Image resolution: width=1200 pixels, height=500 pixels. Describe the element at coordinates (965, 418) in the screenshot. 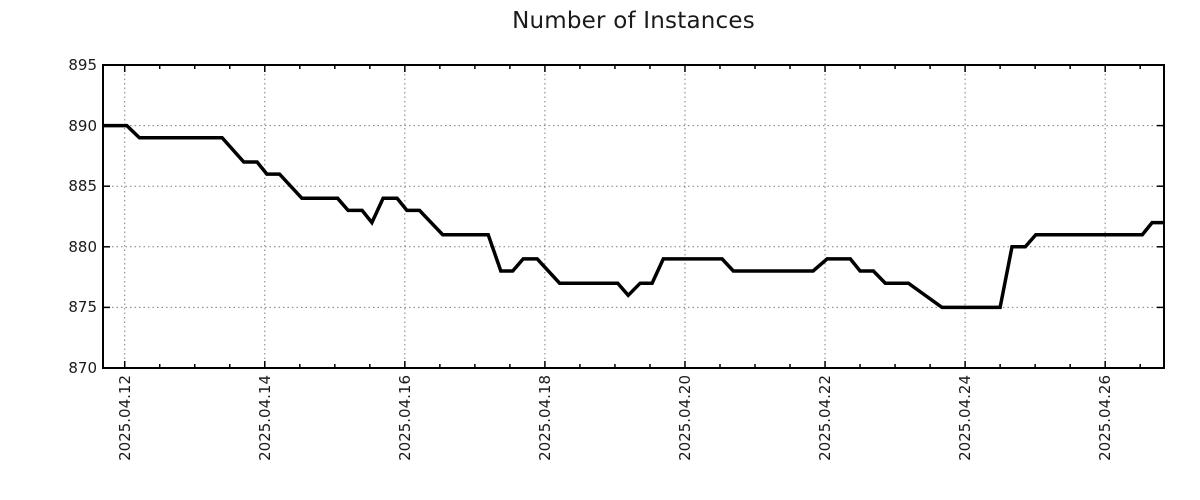

I see `x-tick-label: 2025.04.24` at that location.